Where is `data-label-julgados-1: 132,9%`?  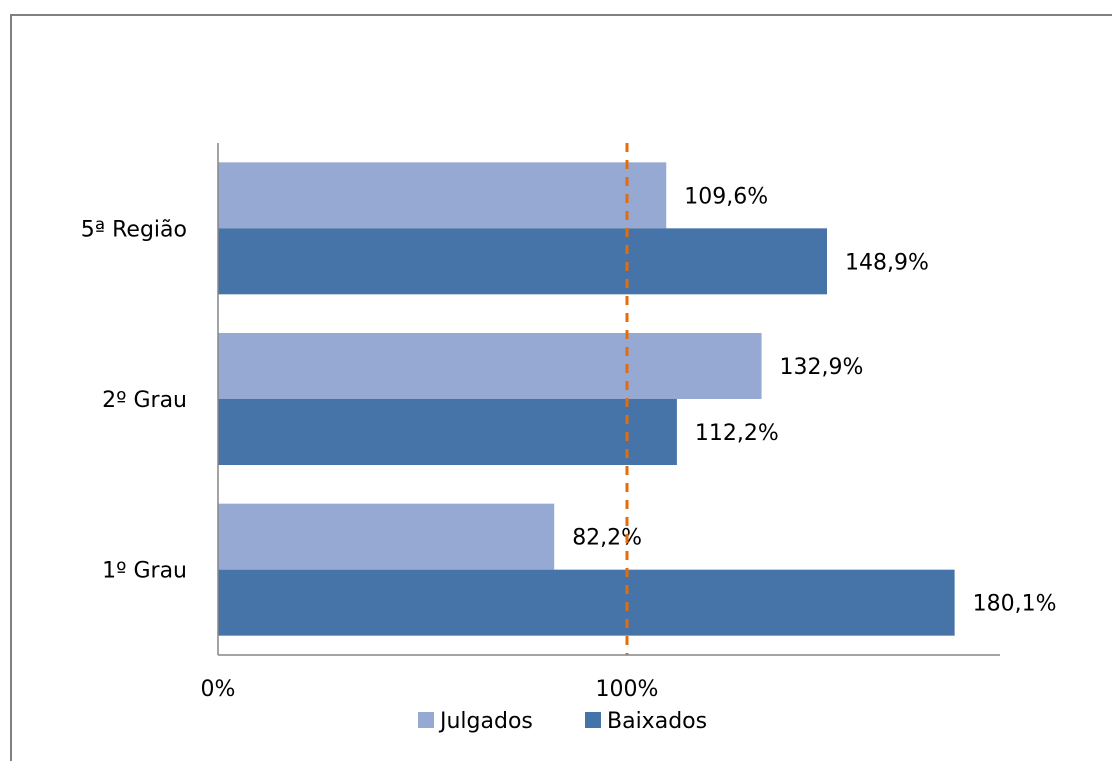
data-label-julgados-1: 132,9% is located at coordinates (822, 367).